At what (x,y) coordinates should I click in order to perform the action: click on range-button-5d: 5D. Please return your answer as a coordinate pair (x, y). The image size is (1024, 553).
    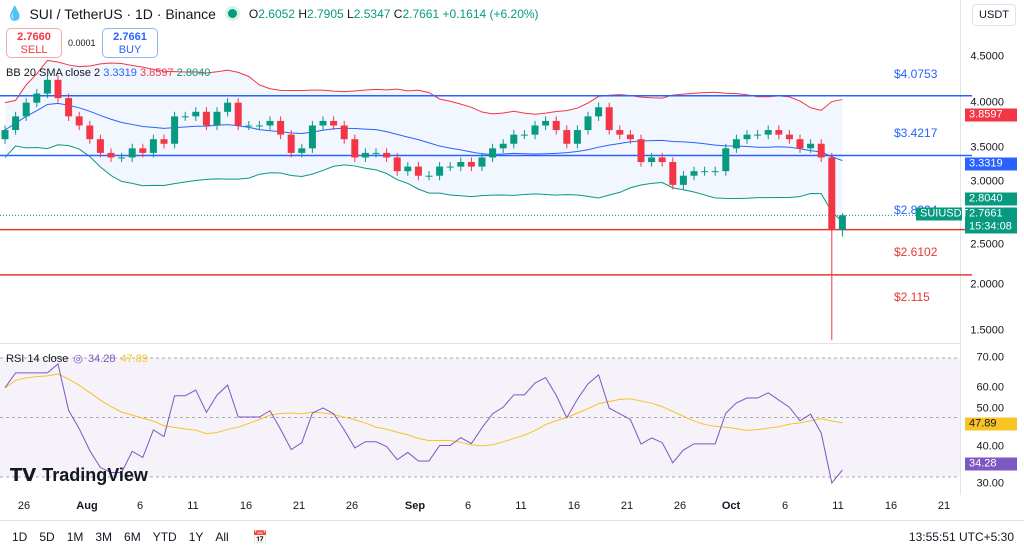
    Looking at the image, I should click on (47, 537).